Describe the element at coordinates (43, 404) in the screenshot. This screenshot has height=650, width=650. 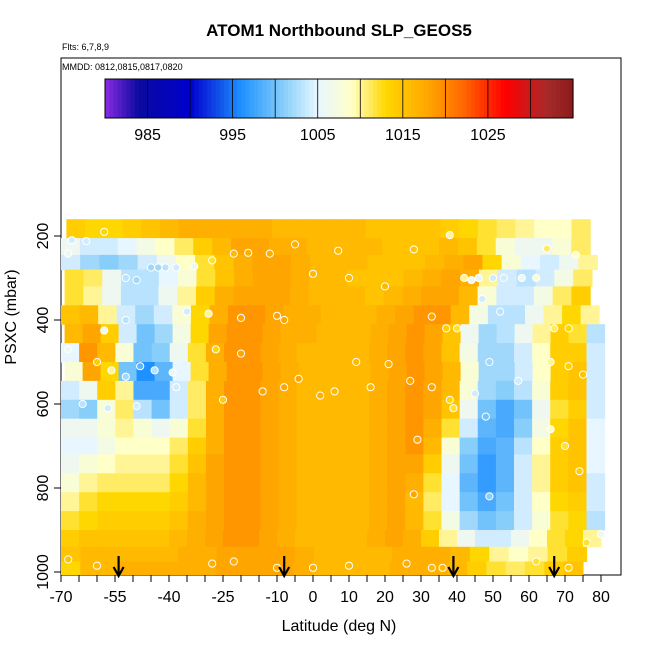
I see `y-tick-label: 600` at that location.